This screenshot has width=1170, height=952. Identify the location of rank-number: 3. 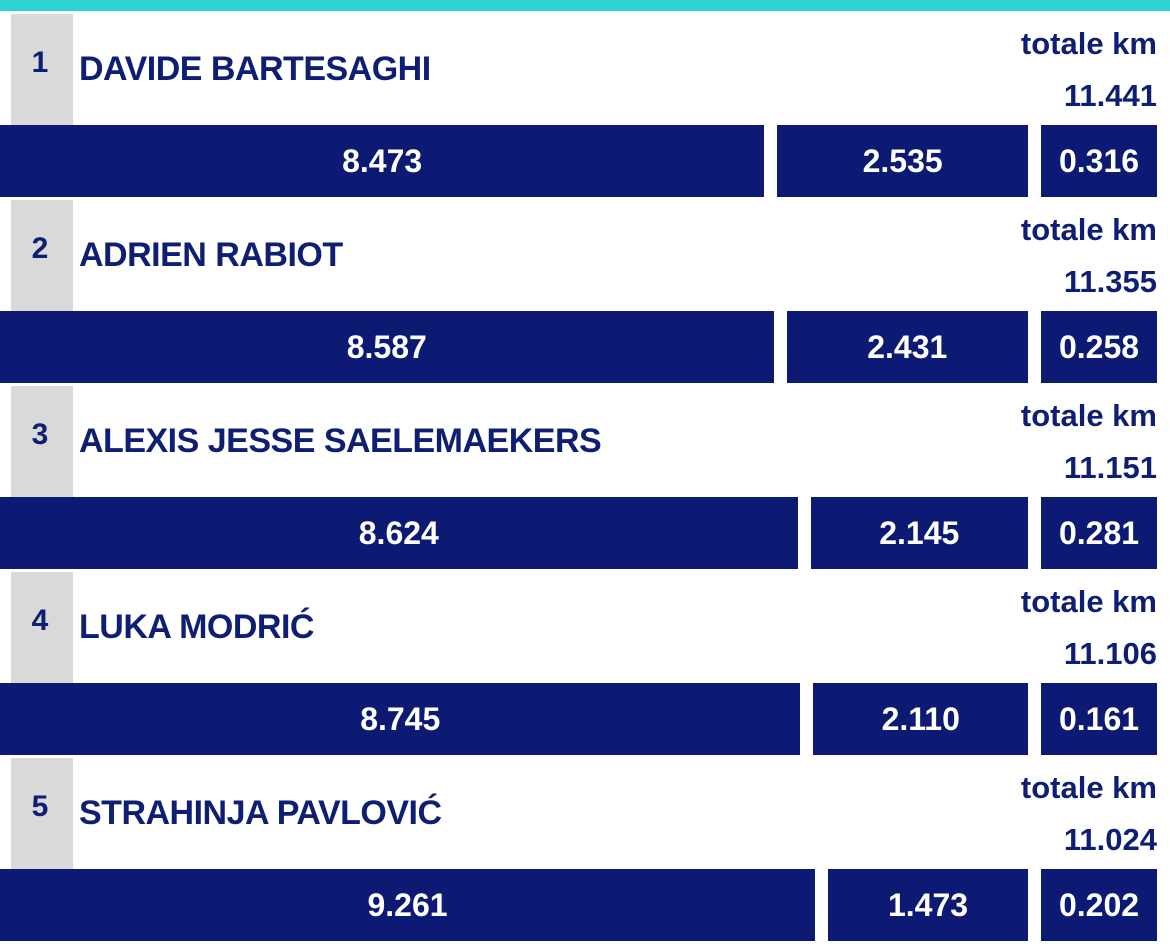
(40, 434).